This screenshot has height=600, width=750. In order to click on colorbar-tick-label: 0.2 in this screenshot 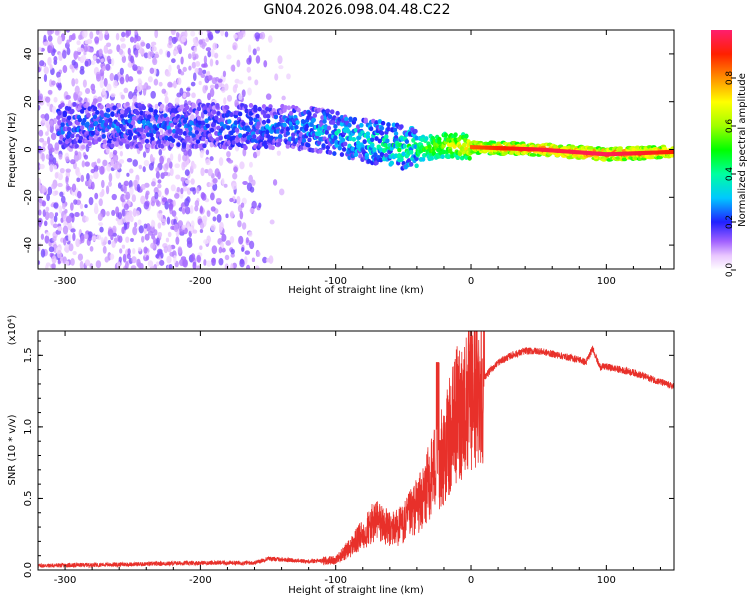, I will do `click(730, 222)`.